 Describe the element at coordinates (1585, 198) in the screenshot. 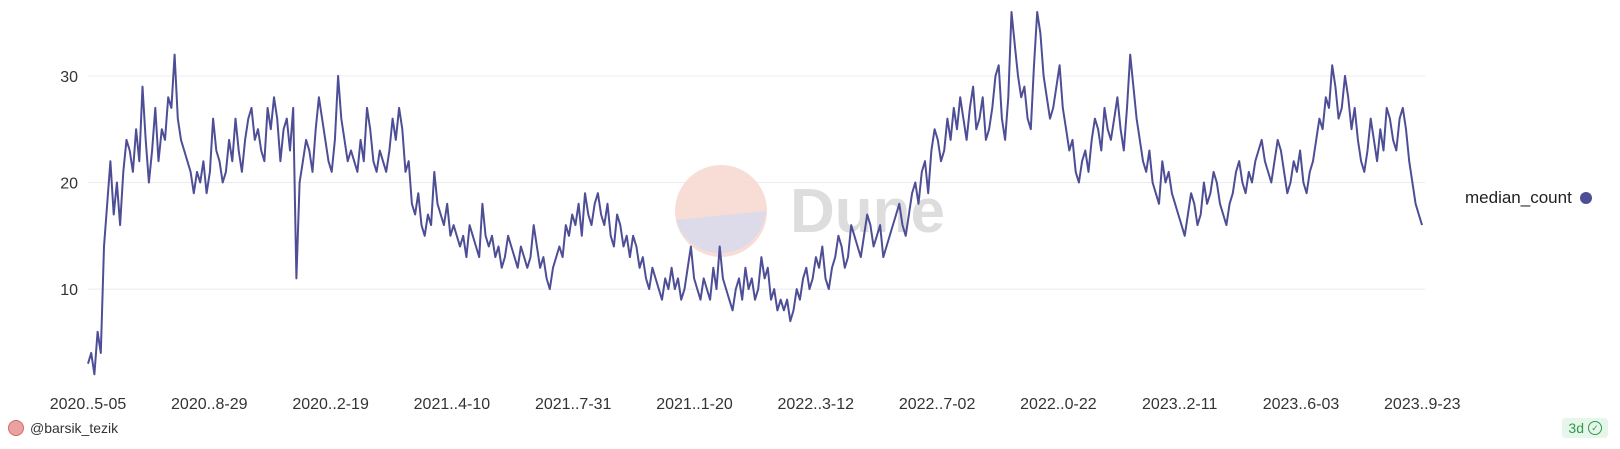

I see `legend-dot-icon` at that location.